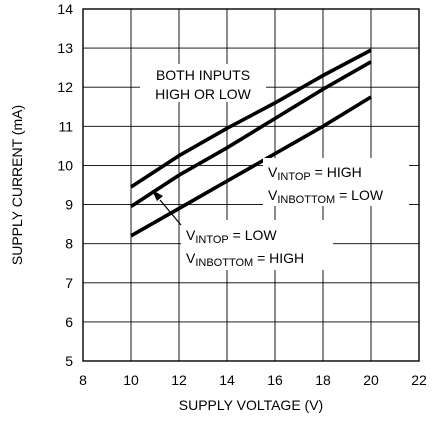  What do you see at coordinates (69, 244) in the screenshot?
I see `y-tick-label: 8` at bounding box center [69, 244].